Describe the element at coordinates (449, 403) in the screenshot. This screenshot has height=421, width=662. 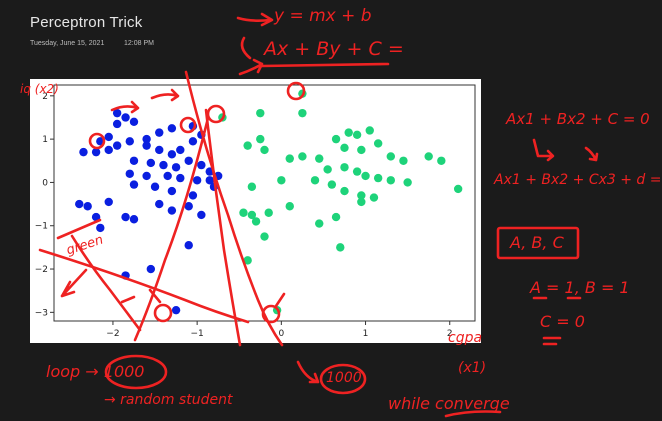
I see `ink-while-converge: while converge` at that location.